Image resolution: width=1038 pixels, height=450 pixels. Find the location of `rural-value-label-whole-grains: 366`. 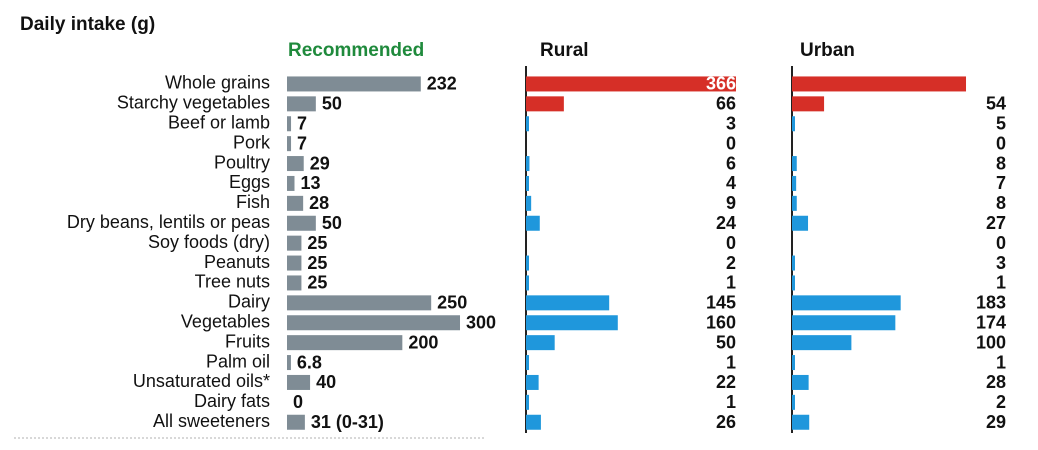

rural-value-label-whole-grains: 366 is located at coordinates (721, 84).